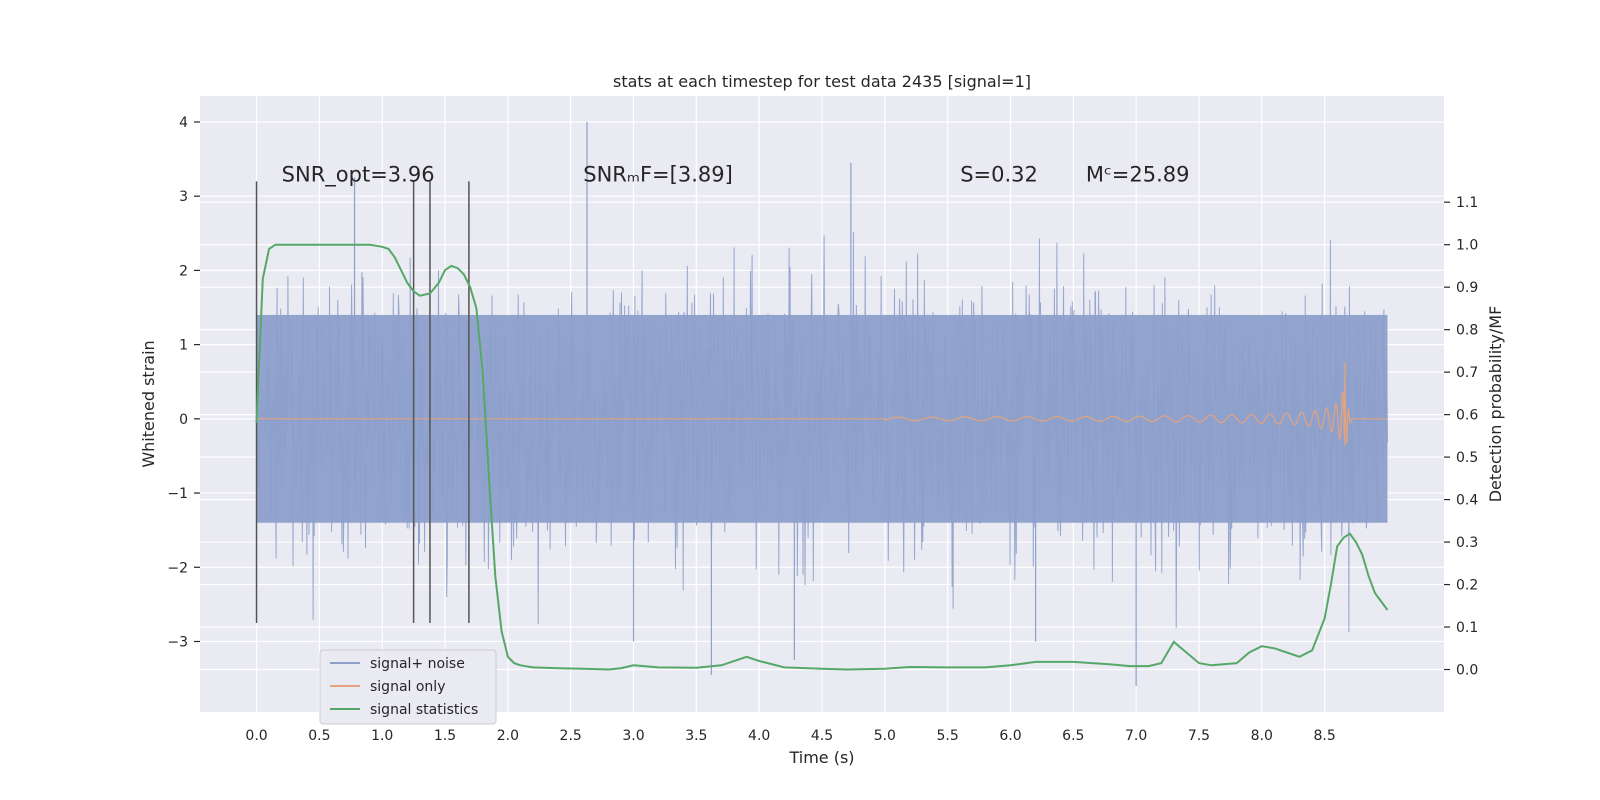  Describe the element at coordinates (1467, 628) in the screenshot. I see `y2-tick-label: 0.1` at that location.